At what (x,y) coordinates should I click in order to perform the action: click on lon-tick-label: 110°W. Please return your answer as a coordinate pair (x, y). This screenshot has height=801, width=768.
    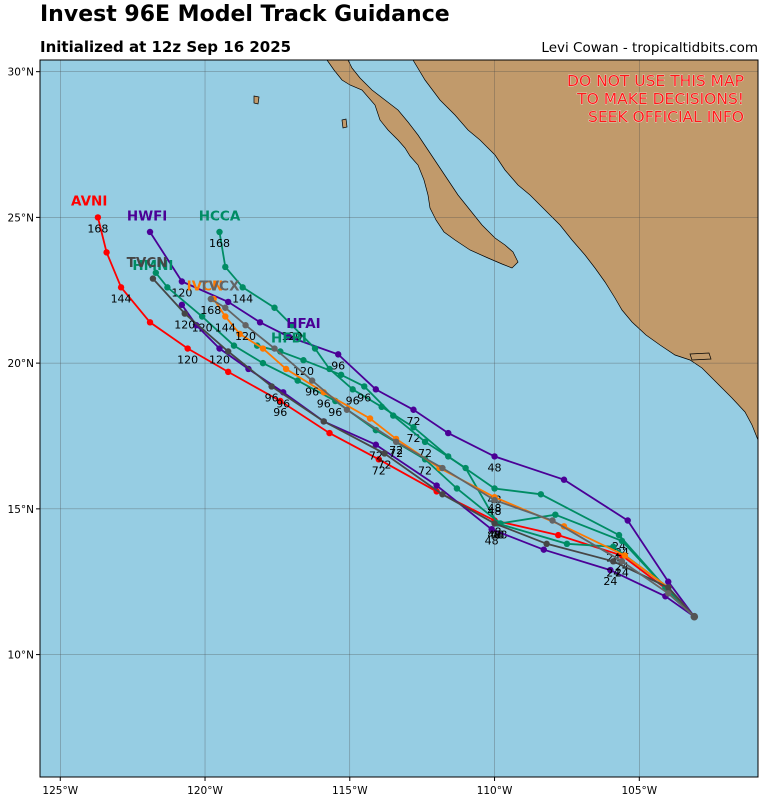
    Looking at the image, I should click on (495, 791).